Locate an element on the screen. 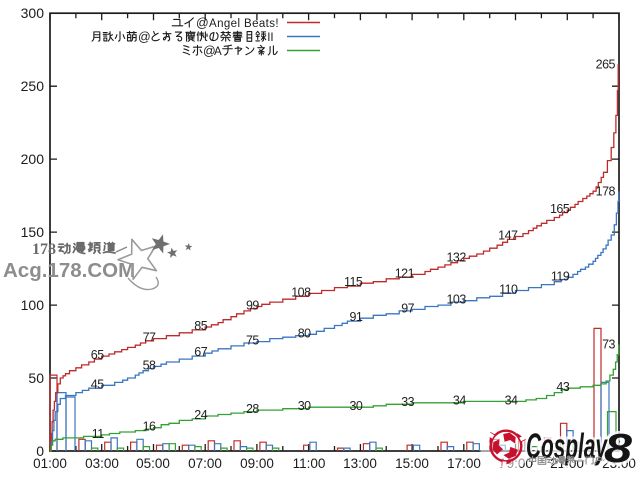  svg-text: 75 is located at coordinates (252, 341).